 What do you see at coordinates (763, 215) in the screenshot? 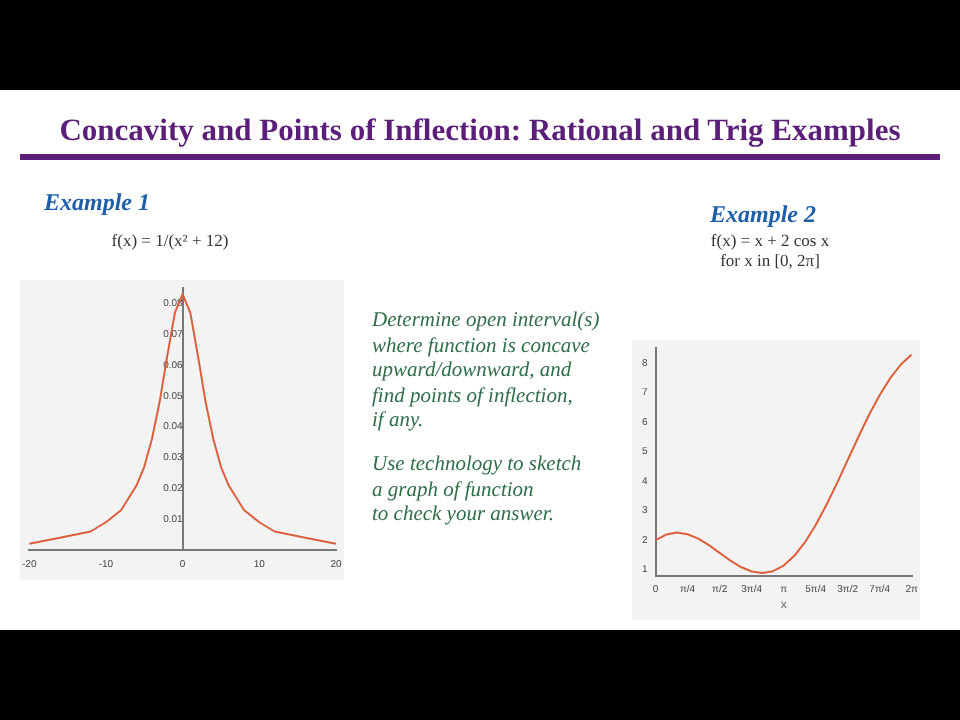
I see `chart-title: Example 2` at bounding box center [763, 215].